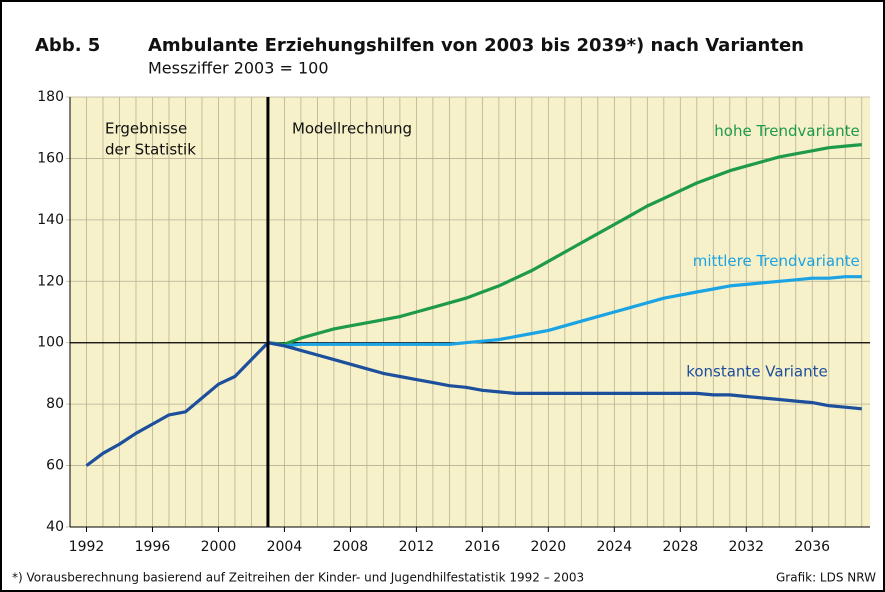  I want to click on x-tick-label: 2024, so click(615, 547).